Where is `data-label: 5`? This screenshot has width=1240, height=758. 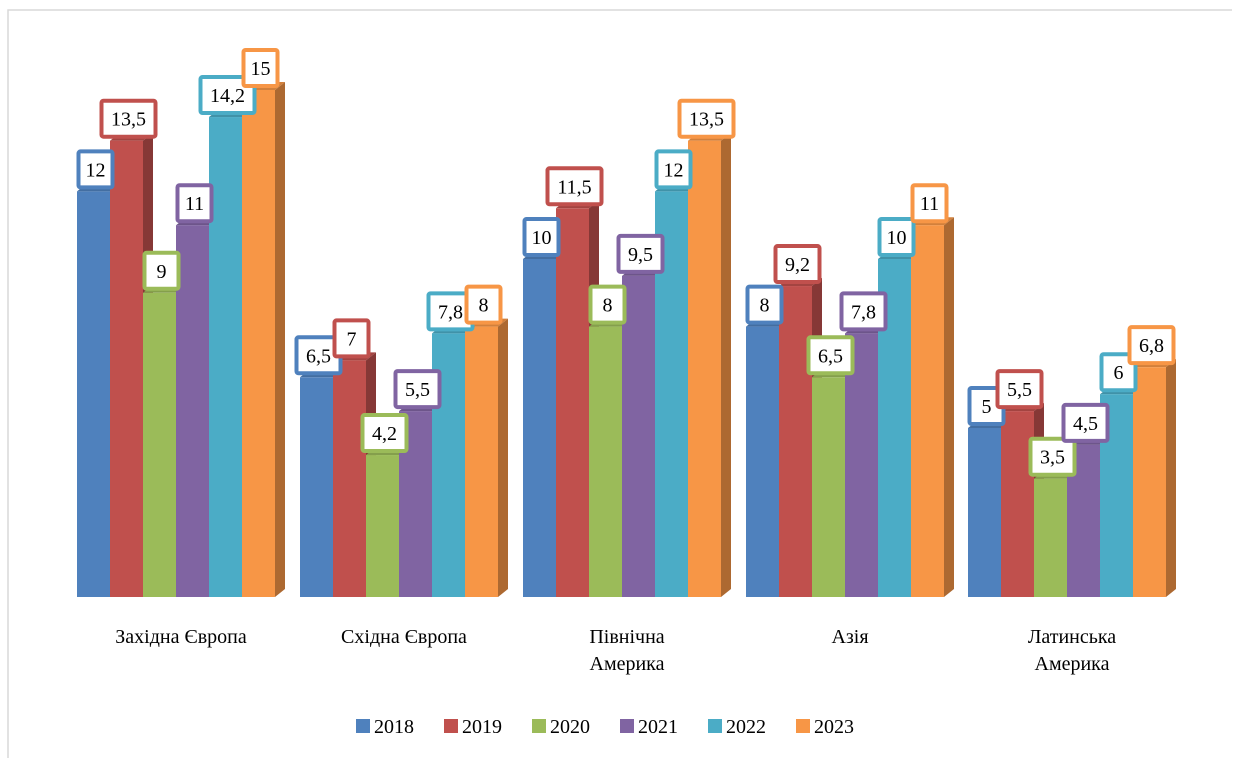 data-label: 5 is located at coordinates (987, 407).